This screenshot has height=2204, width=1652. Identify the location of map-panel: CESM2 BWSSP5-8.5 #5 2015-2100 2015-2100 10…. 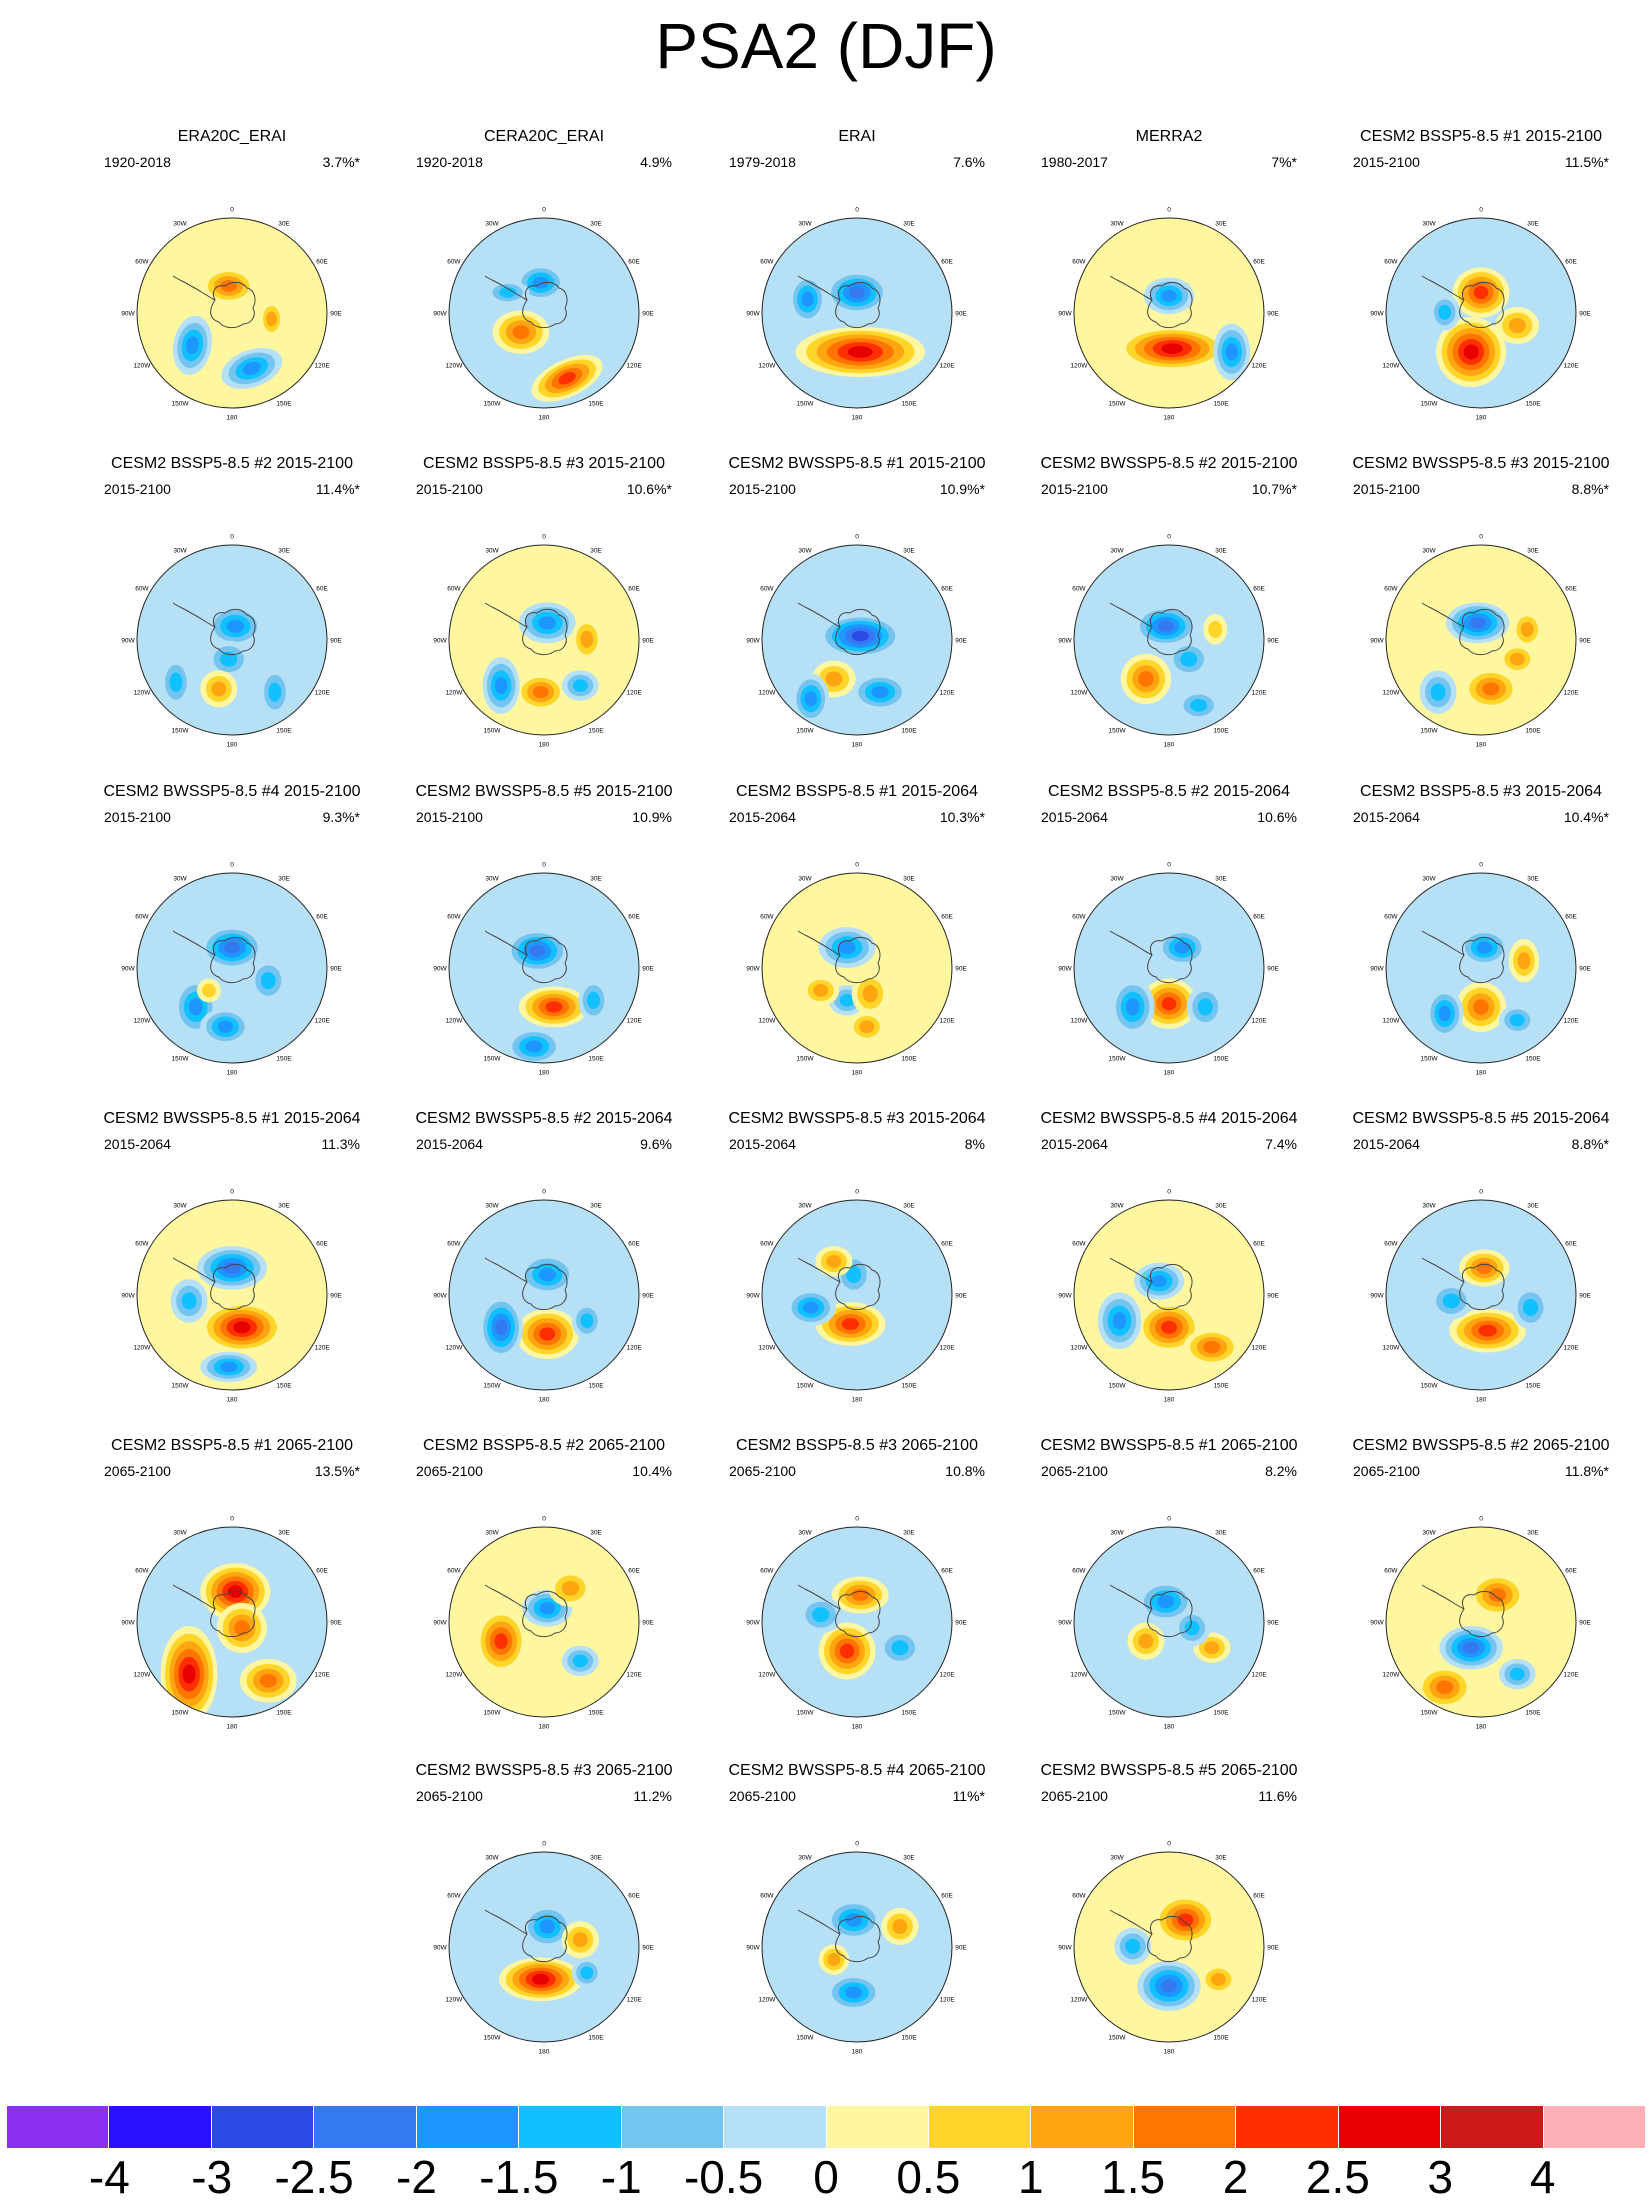
(544, 945).